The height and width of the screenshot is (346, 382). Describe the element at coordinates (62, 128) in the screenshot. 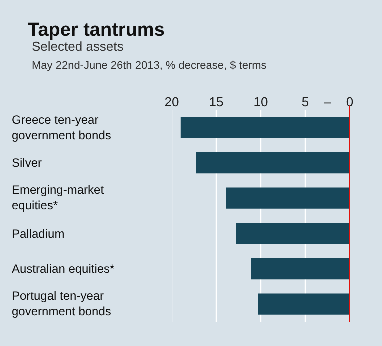

I see `y-tick-label: Greece ten-year government bonds` at that location.